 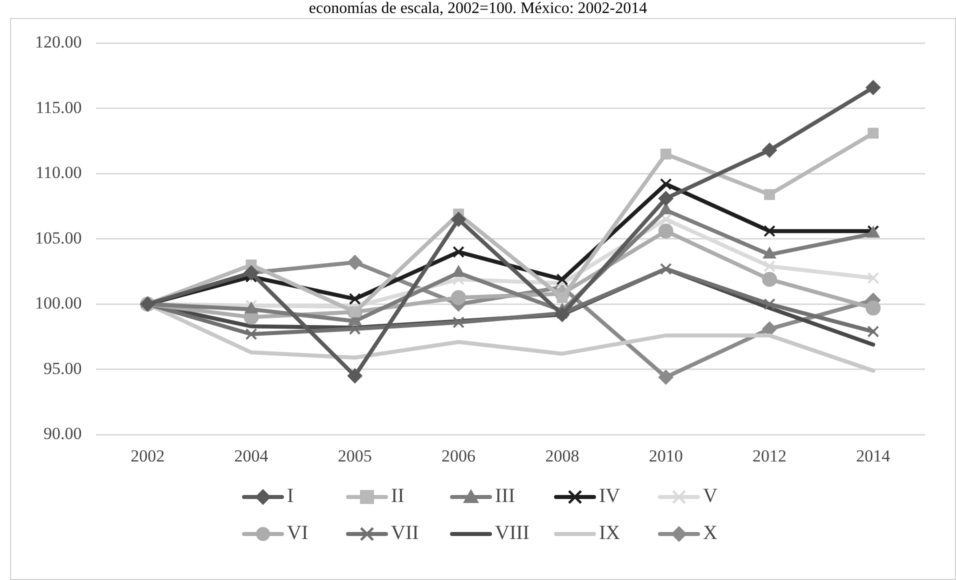 I want to click on legend-label: VII, so click(x=405, y=533).